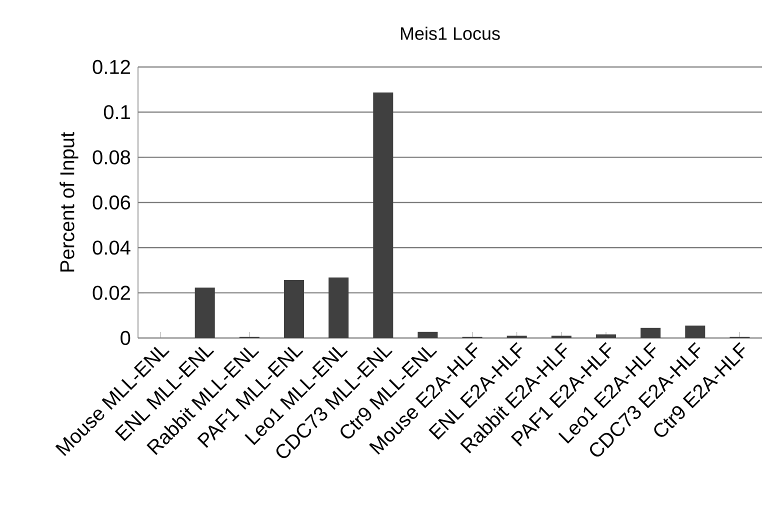 The width and height of the screenshot is (770, 517). Describe the element at coordinates (117, 112) in the screenshot. I see `y-tick-label: 0.1` at that location.